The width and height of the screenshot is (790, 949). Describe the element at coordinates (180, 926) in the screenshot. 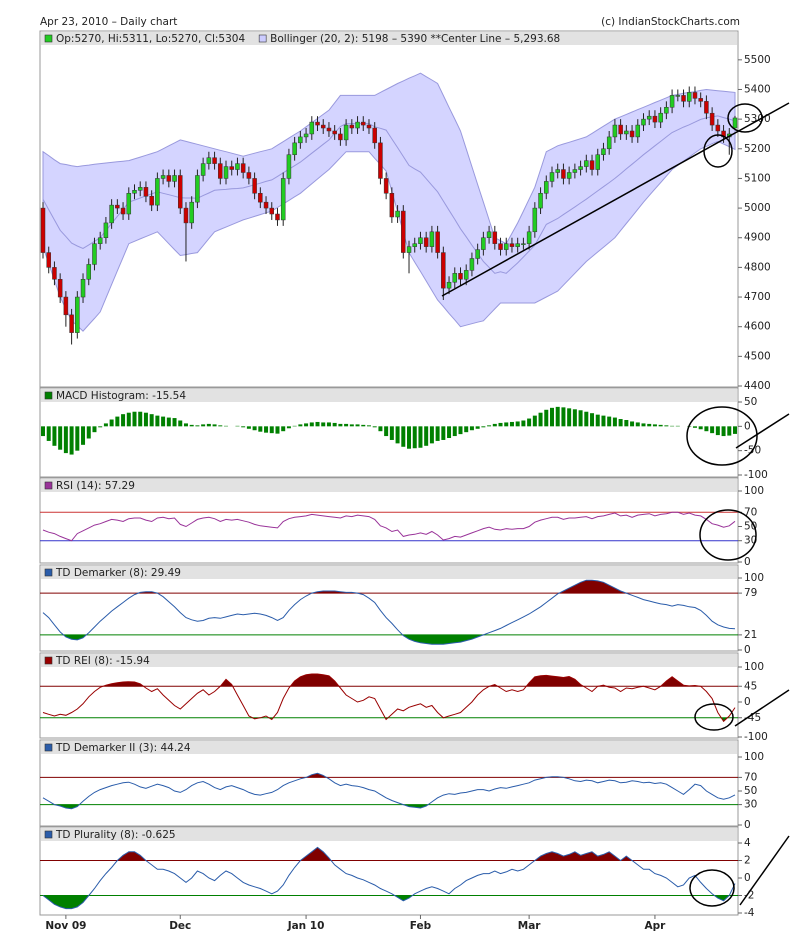

I see `x-tick-label: Dec` at that location.